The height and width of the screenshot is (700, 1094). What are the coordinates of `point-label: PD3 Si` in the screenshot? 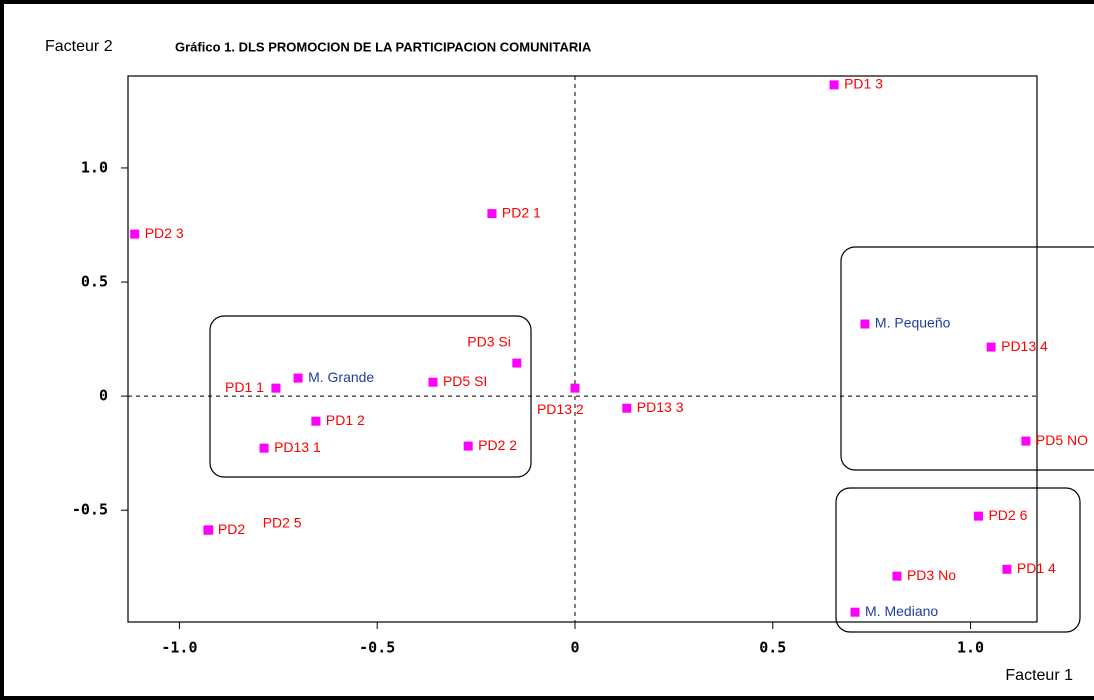 It's located at (489, 342).